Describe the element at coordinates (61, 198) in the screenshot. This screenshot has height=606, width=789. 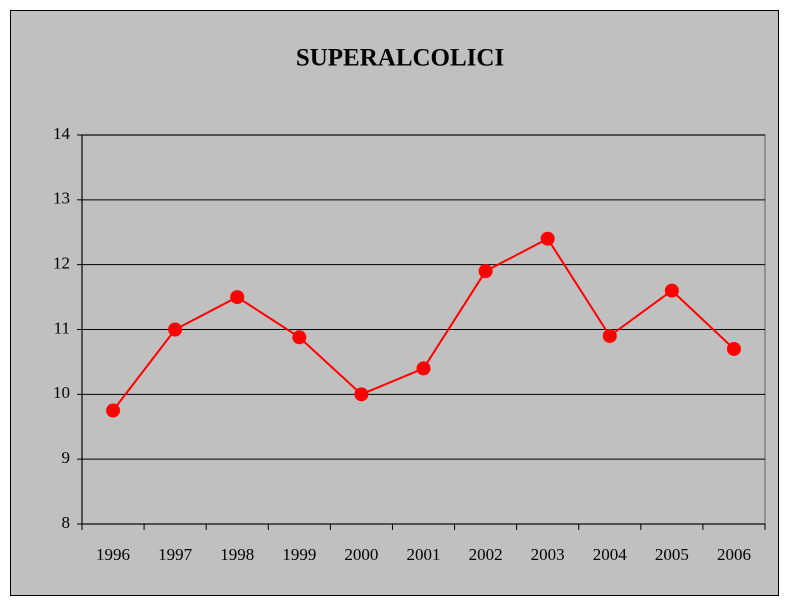
I see `y-tick-label: 13` at that location.